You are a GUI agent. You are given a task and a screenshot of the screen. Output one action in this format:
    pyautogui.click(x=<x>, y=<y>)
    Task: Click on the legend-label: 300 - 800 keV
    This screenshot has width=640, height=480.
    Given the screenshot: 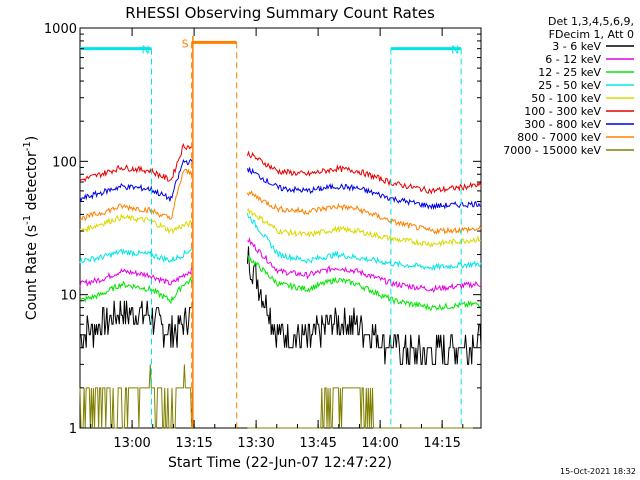 What is the action you would take?
    pyautogui.click(x=562, y=124)
    